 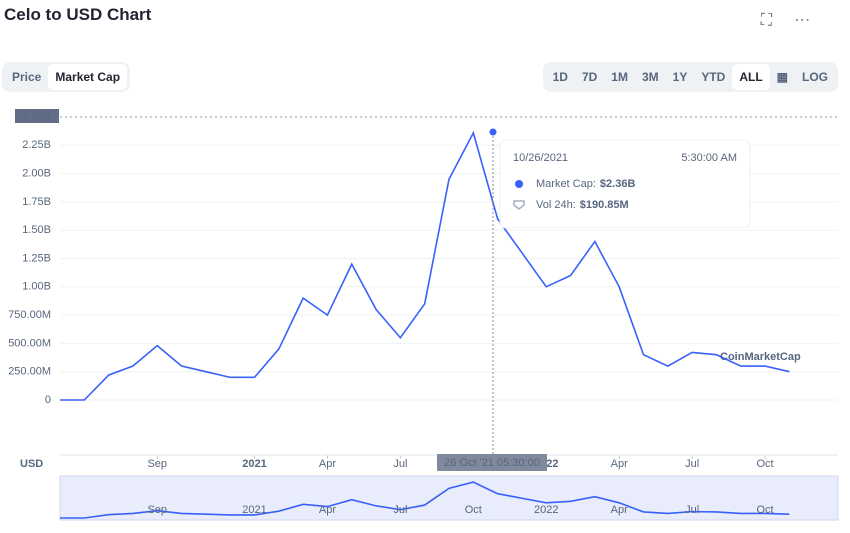 What do you see at coordinates (566, 184) in the screenshot?
I see `tooltip-label: Market Cap:` at bounding box center [566, 184].